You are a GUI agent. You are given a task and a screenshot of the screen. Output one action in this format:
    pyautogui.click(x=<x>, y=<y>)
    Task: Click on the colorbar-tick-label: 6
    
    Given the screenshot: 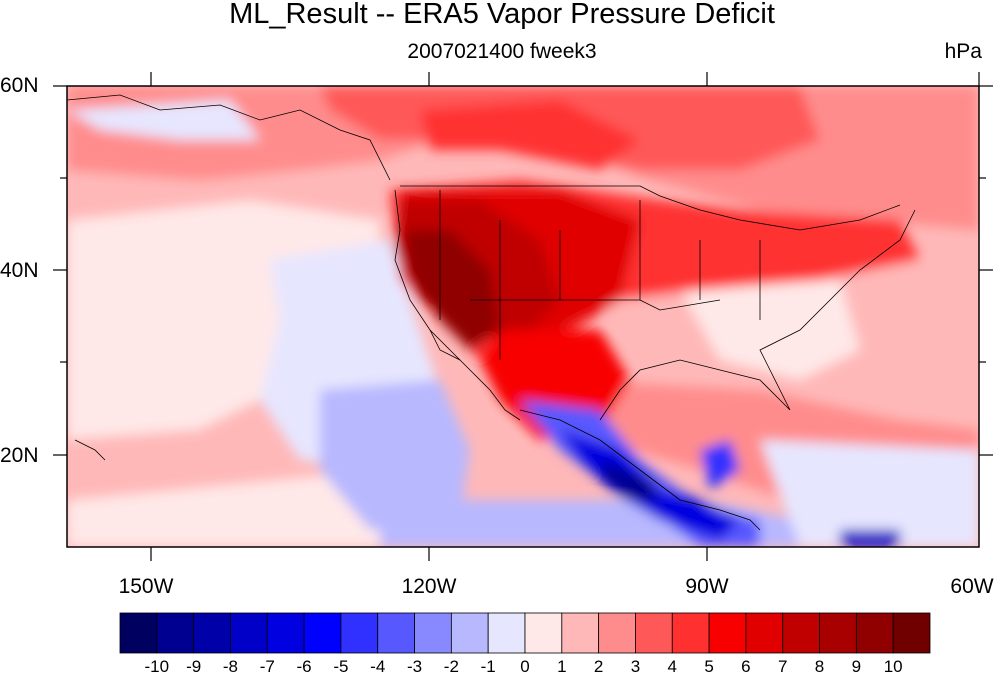 What is the action you would take?
    pyautogui.click(x=746, y=666)
    